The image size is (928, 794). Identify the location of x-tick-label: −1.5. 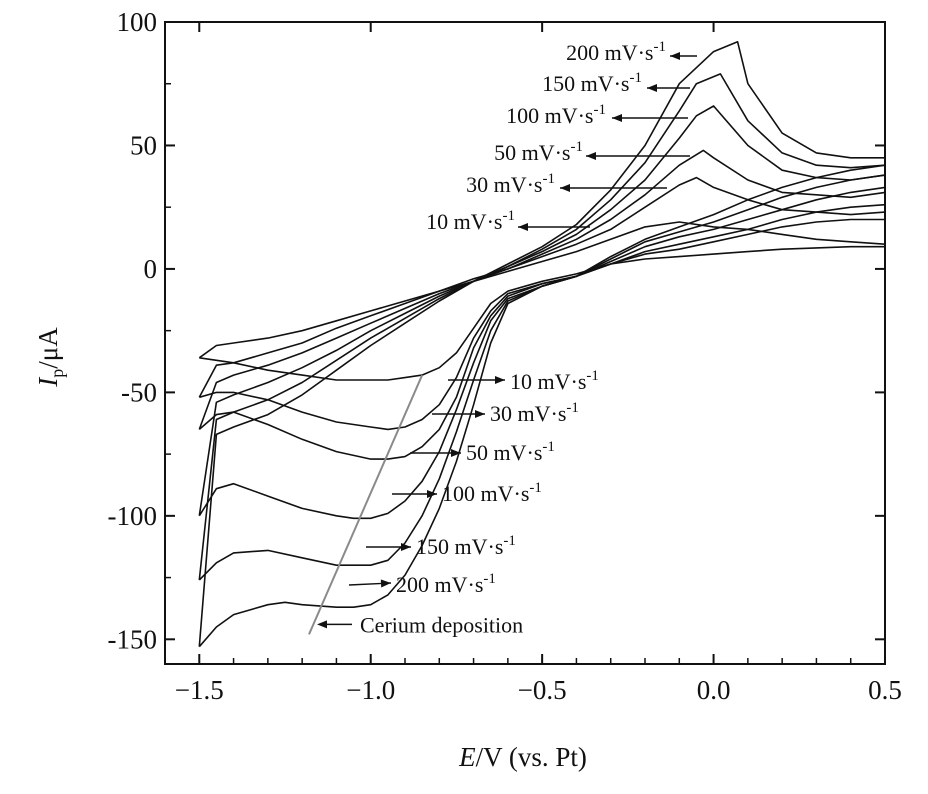
(199, 690).